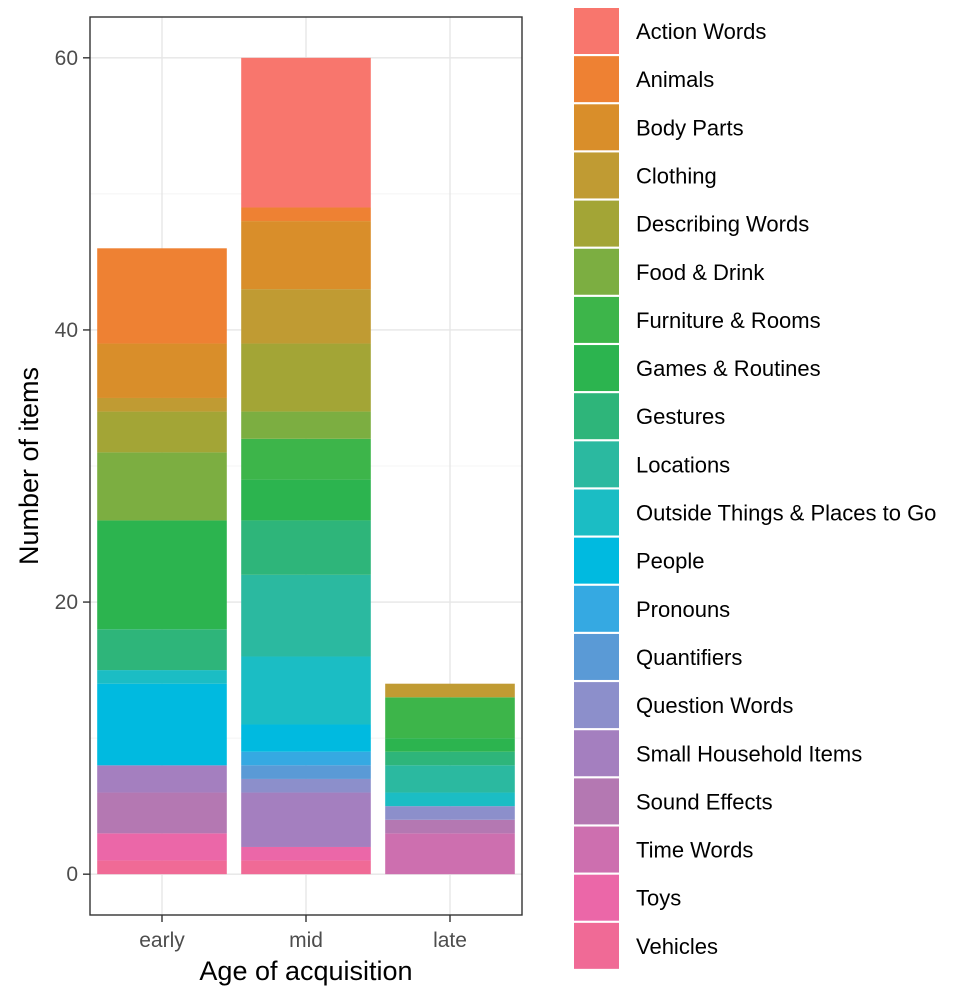 Image resolution: width=974 pixels, height=993 pixels. I want to click on bar-early-animals, so click(162, 296).